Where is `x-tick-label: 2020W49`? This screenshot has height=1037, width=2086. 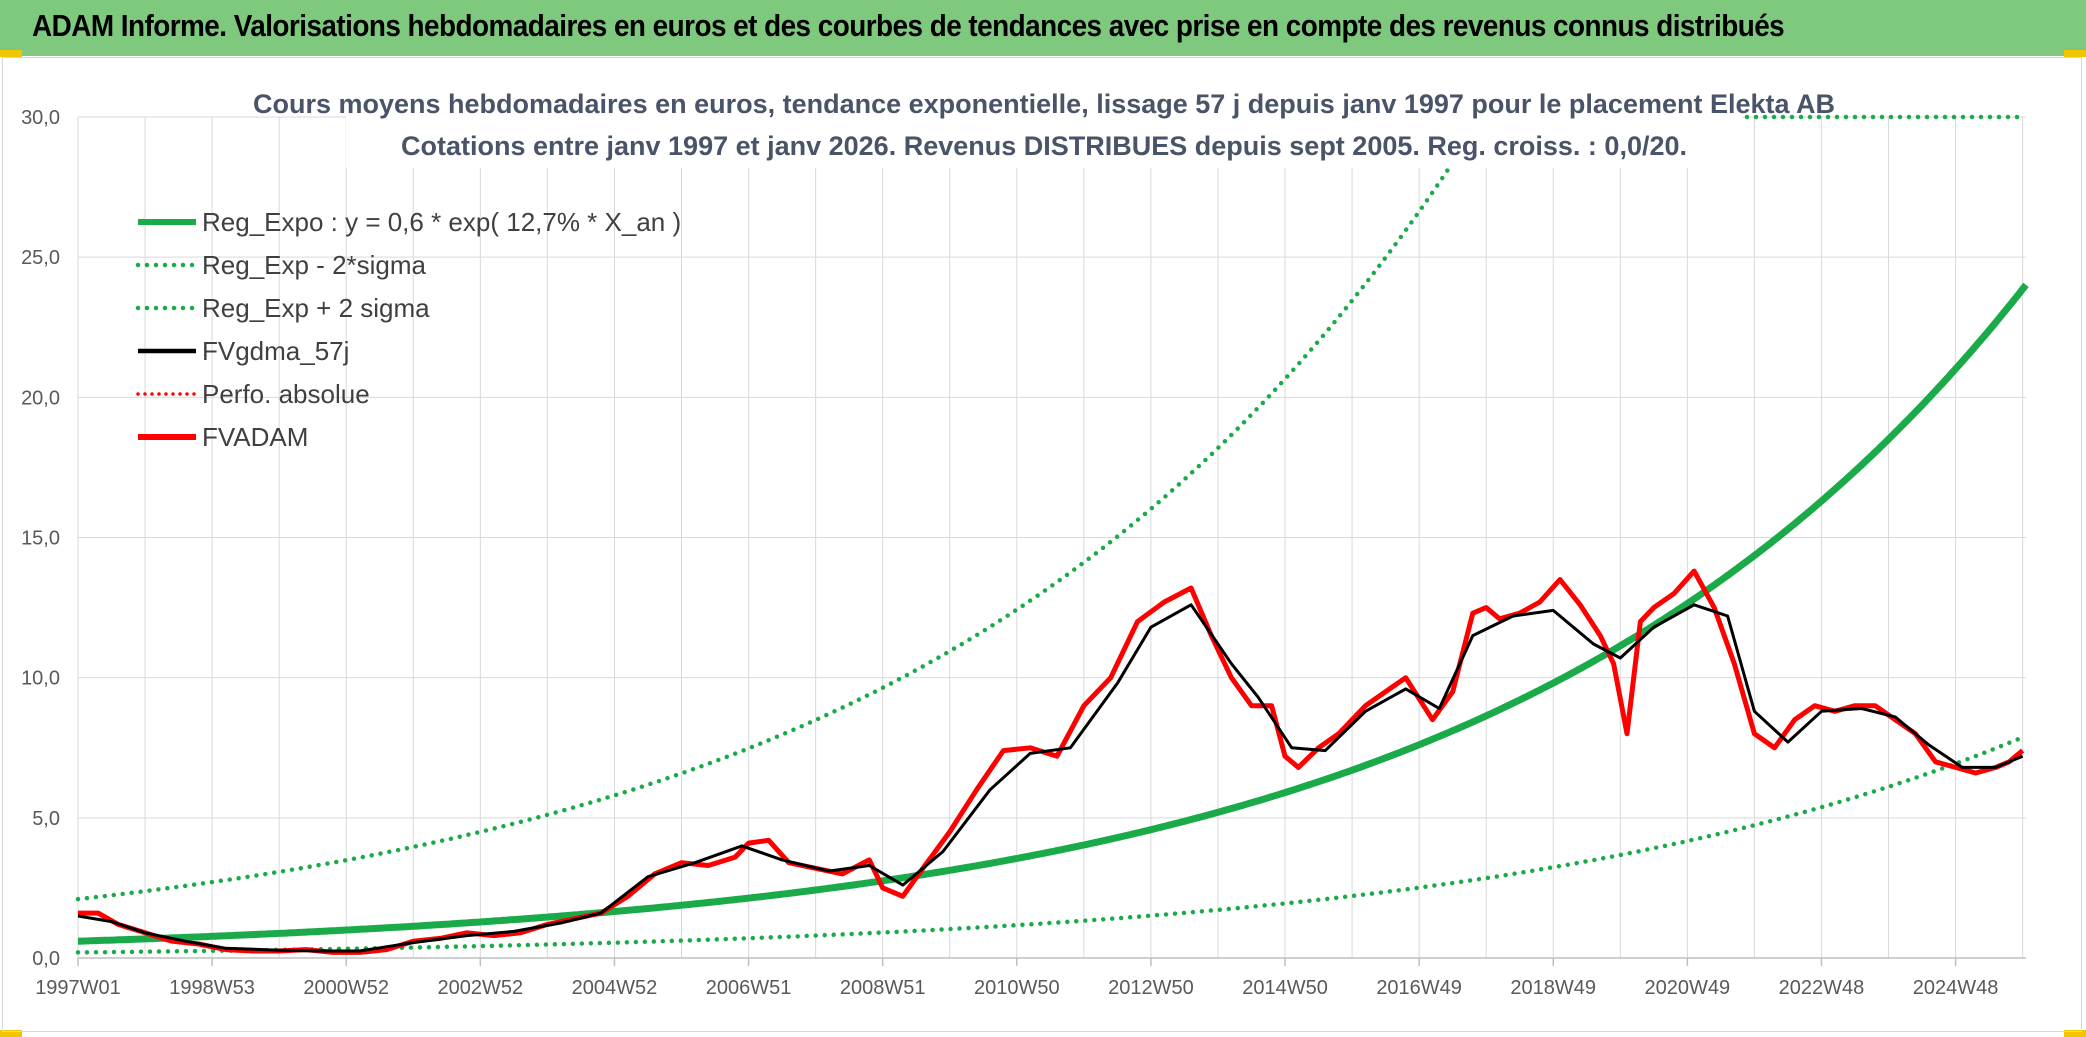 x-tick-label: 2020W49 is located at coordinates (1688, 988).